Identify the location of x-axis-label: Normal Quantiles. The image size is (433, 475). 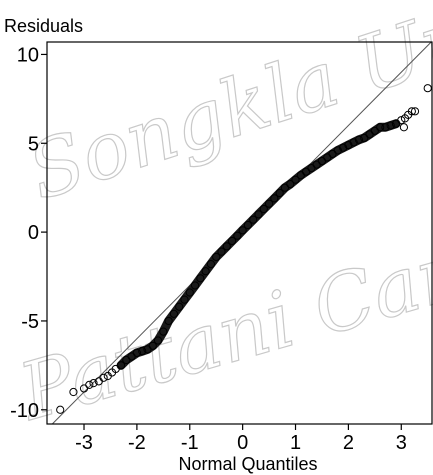
(247, 464).